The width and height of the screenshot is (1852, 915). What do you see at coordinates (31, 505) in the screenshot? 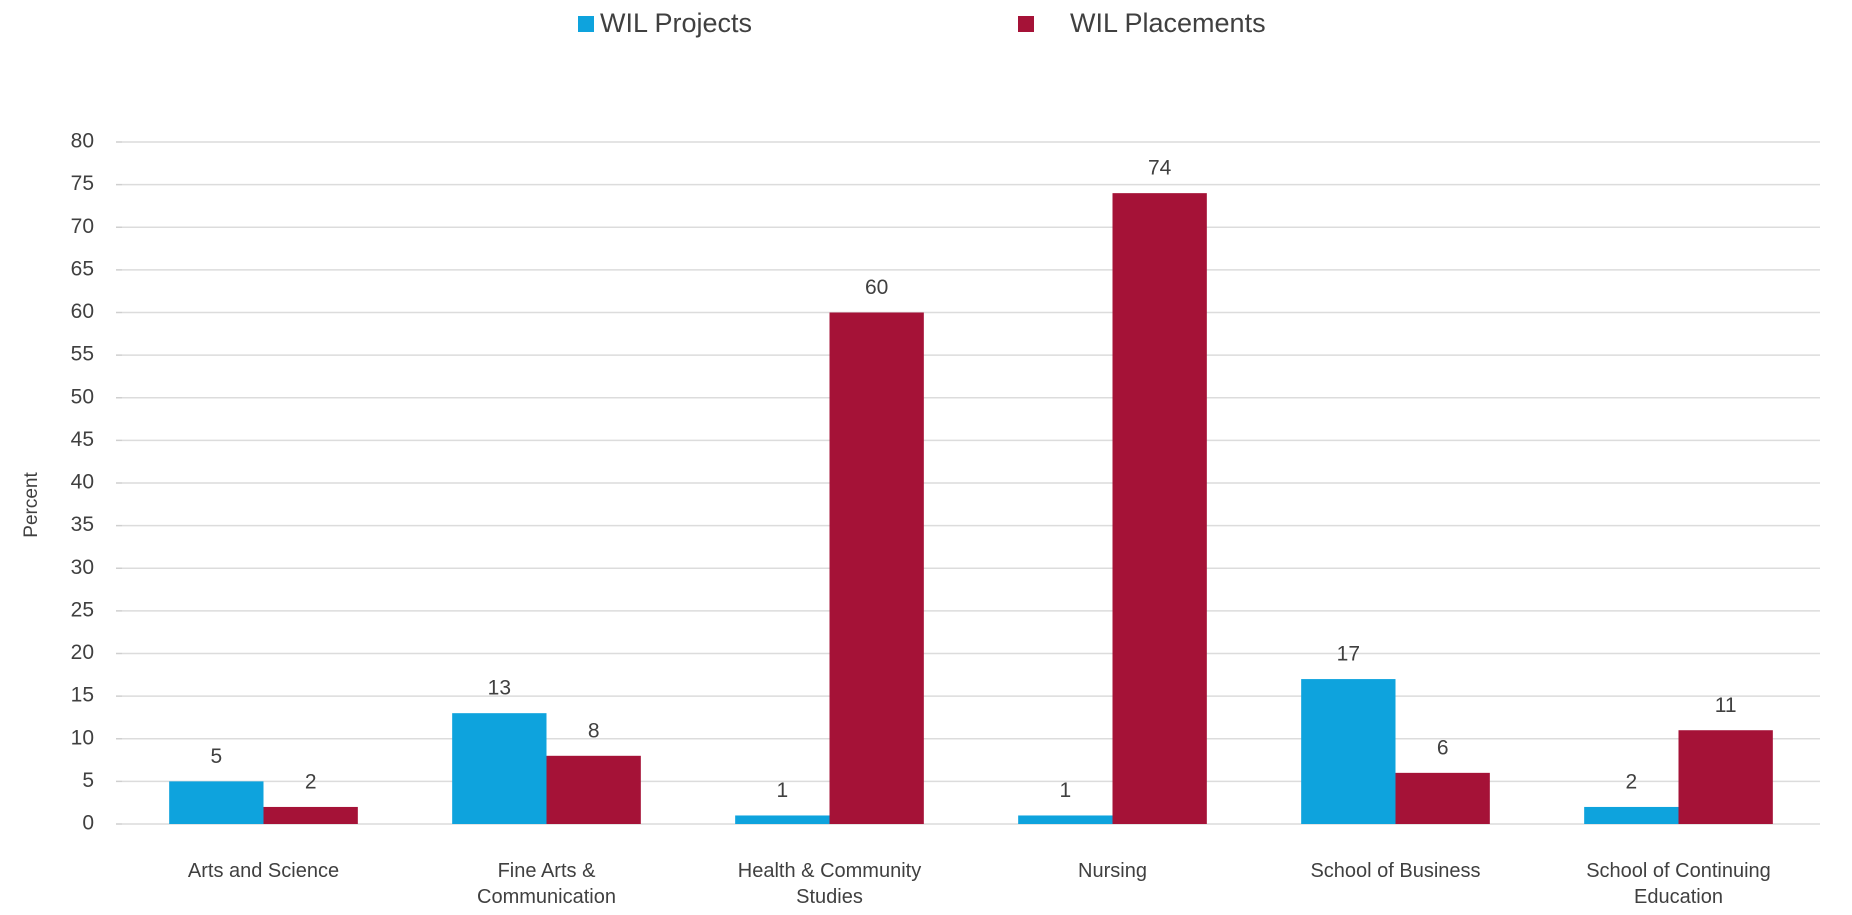
I see `y-axis-label: Percent` at bounding box center [31, 505].